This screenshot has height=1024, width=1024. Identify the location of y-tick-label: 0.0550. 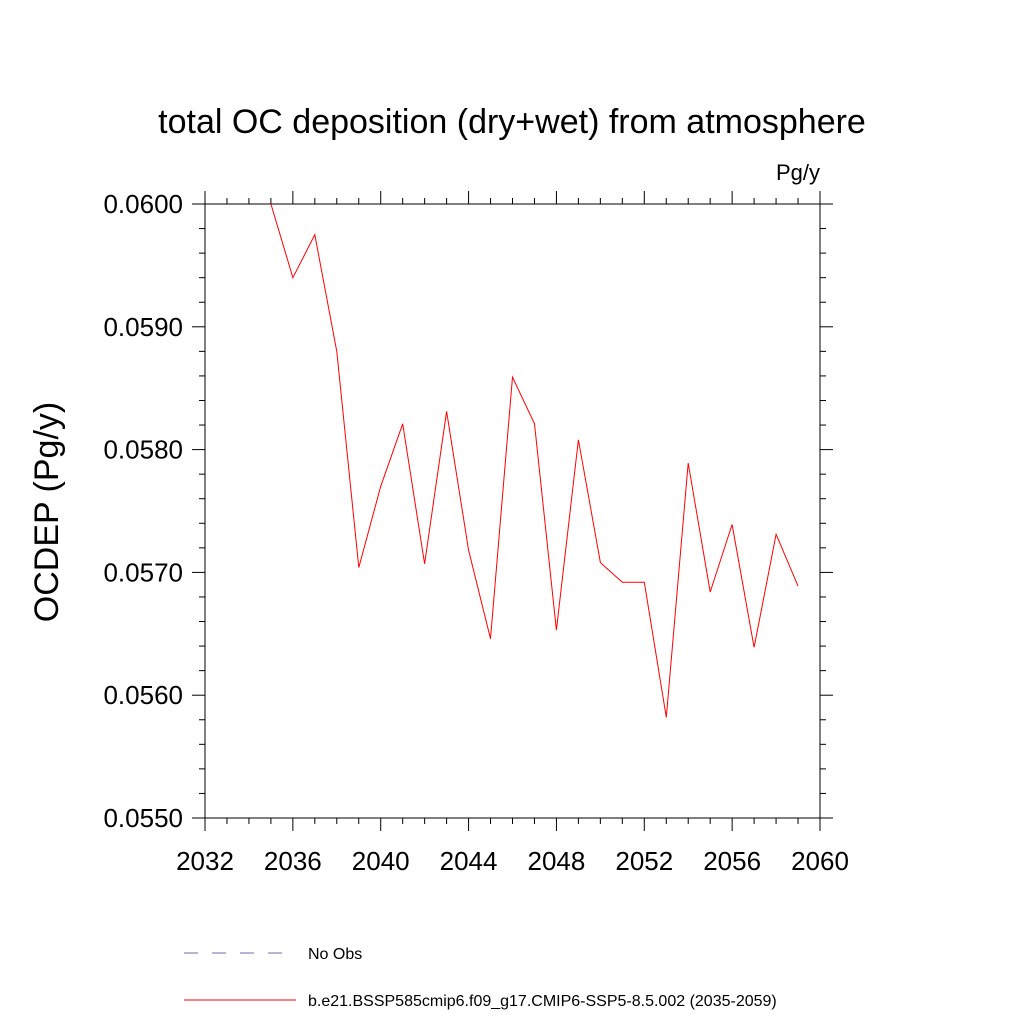
(143, 818).